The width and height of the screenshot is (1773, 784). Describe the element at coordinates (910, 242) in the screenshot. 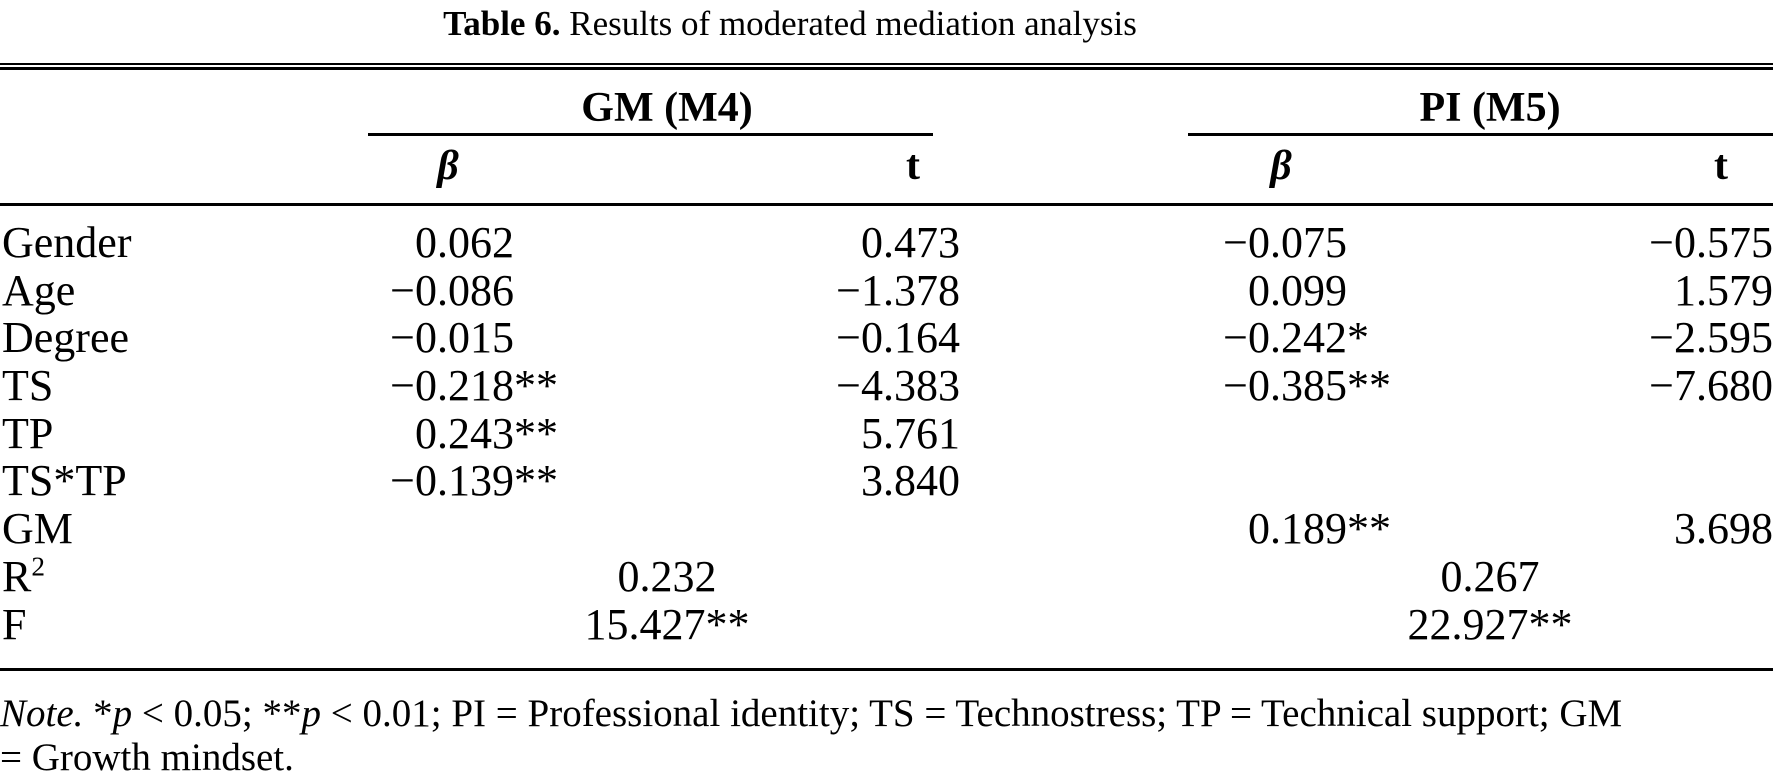

I see `gm-t-value: 0.473` at that location.